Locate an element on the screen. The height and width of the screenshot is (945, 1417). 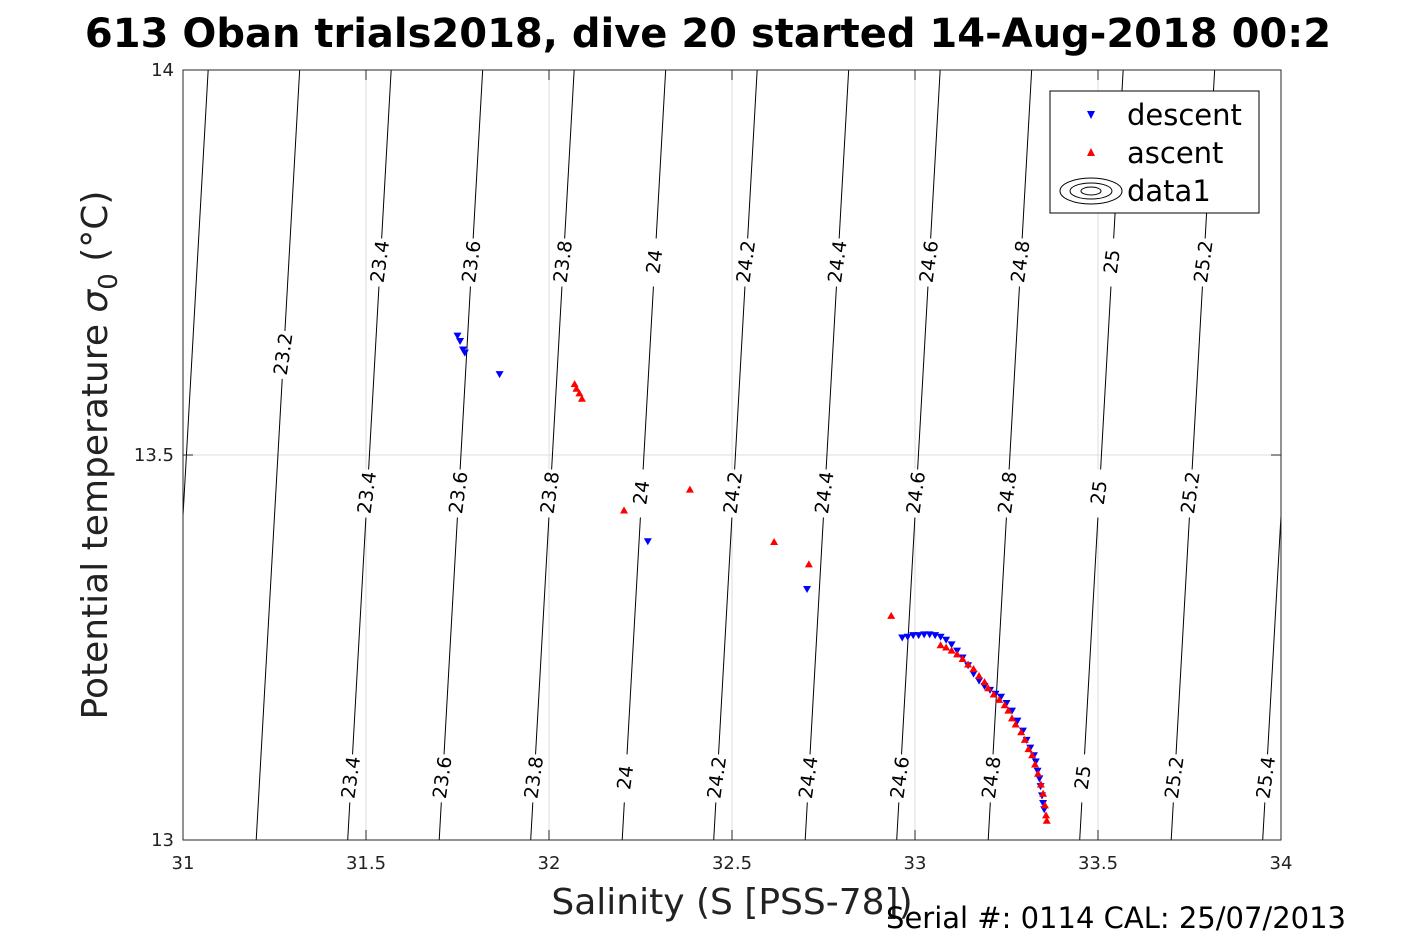
legend-ascent-label: ascent is located at coordinates (1175, 153).